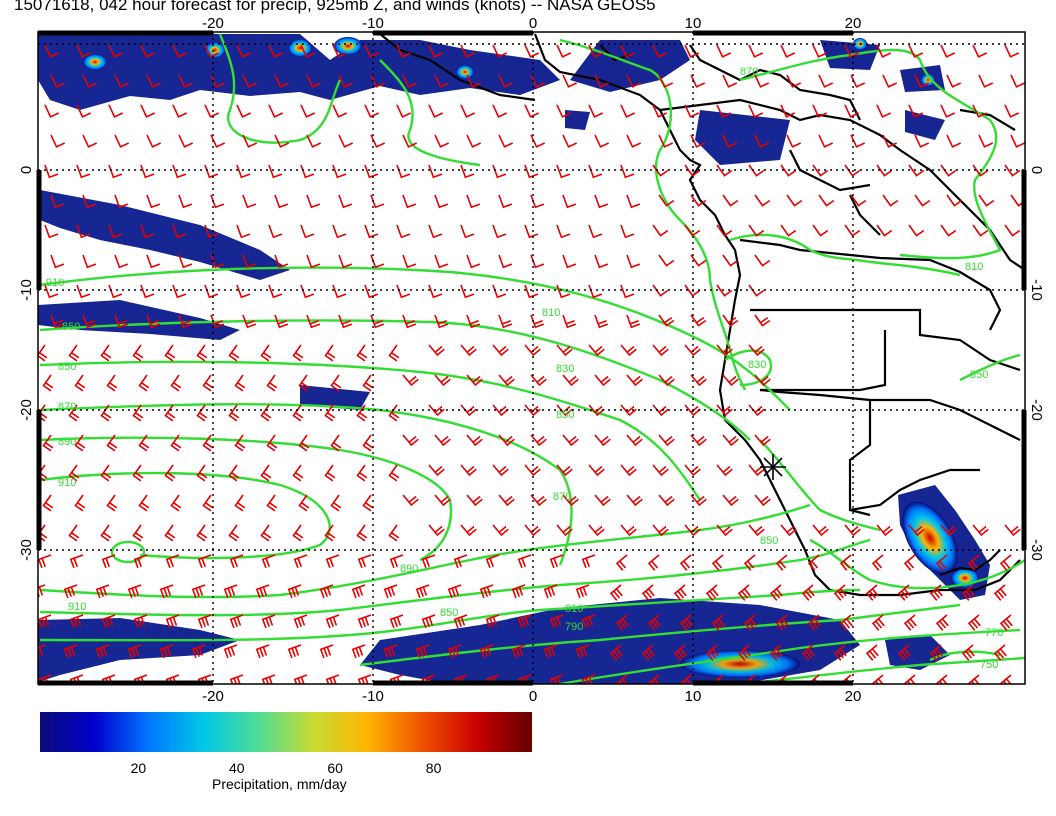 This screenshot has height=816, width=1056. Describe the element at coordinates (773, 467) in the screenshot. I see `location-asterisk-marker` at that location.